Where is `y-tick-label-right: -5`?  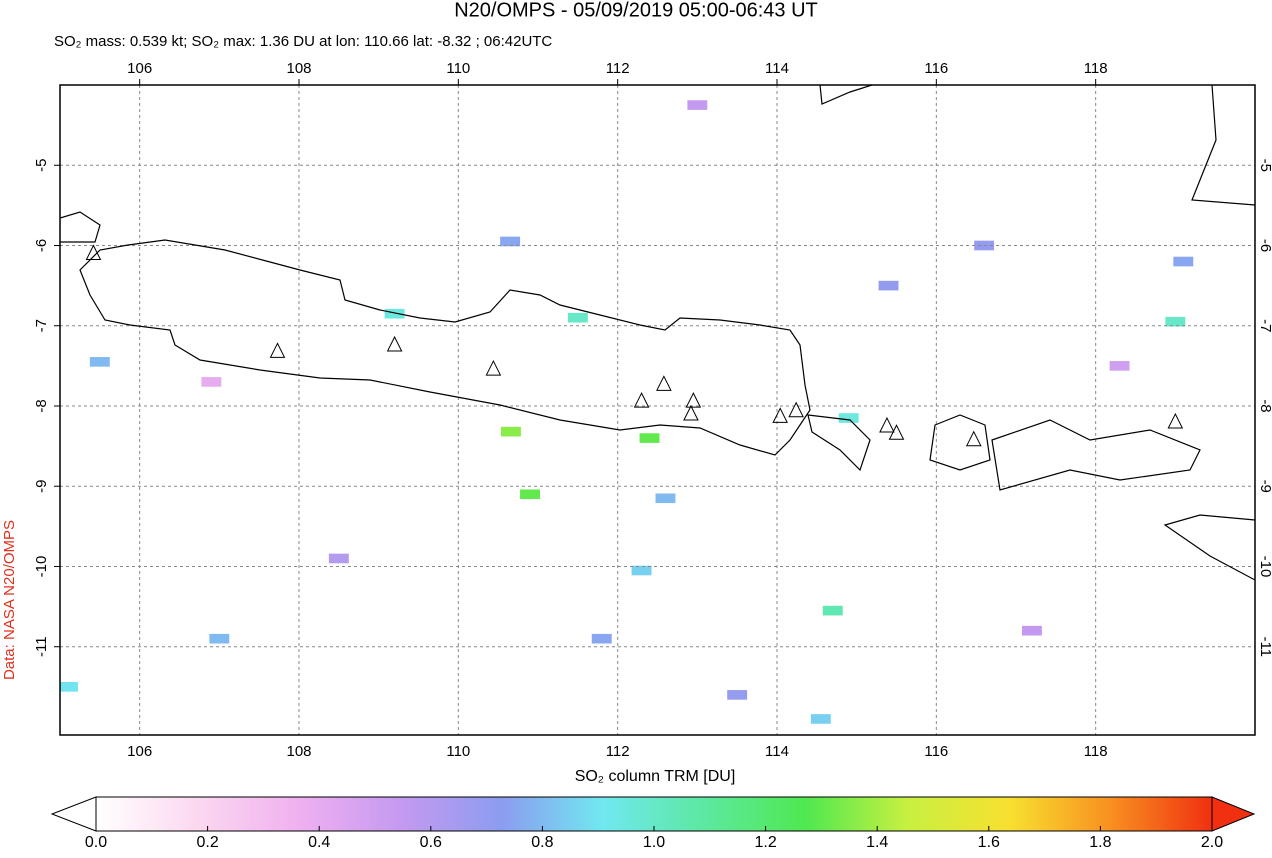
y-tick-label-right: -5 is located at coordinates (1264, 165).